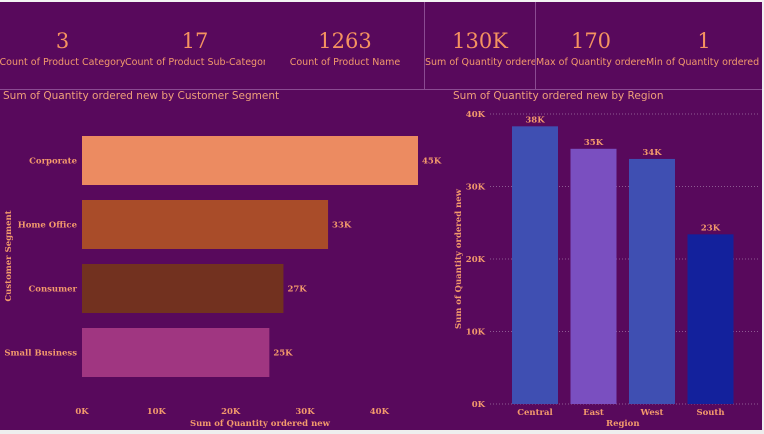 This screenshot has height=434, width=764. I want to click on header-divider, so click(381, 89).